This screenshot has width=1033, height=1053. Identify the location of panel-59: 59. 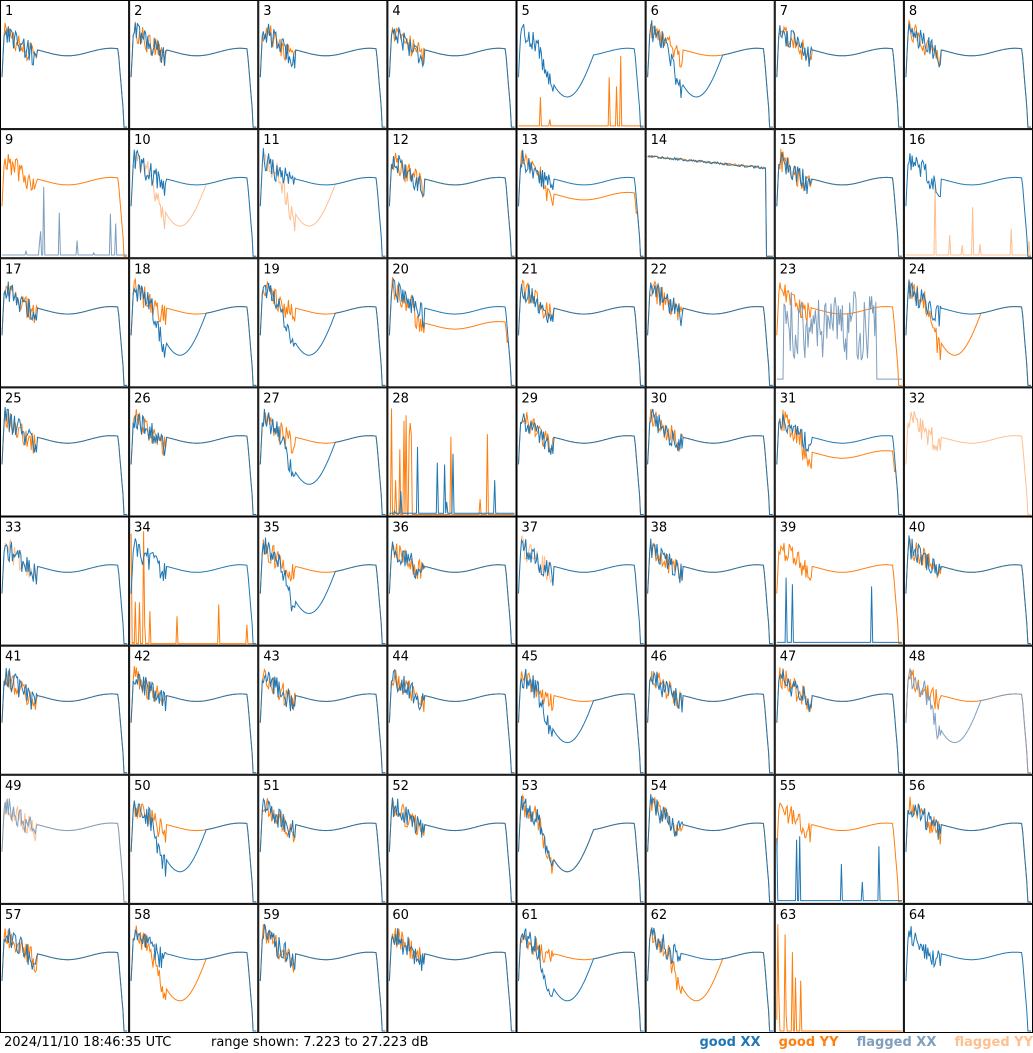
(323, 968).